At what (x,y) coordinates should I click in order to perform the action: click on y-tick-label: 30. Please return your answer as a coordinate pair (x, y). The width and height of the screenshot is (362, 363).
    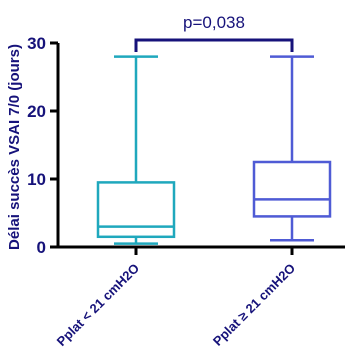
    Looking at the image, I should click on (36, 43).